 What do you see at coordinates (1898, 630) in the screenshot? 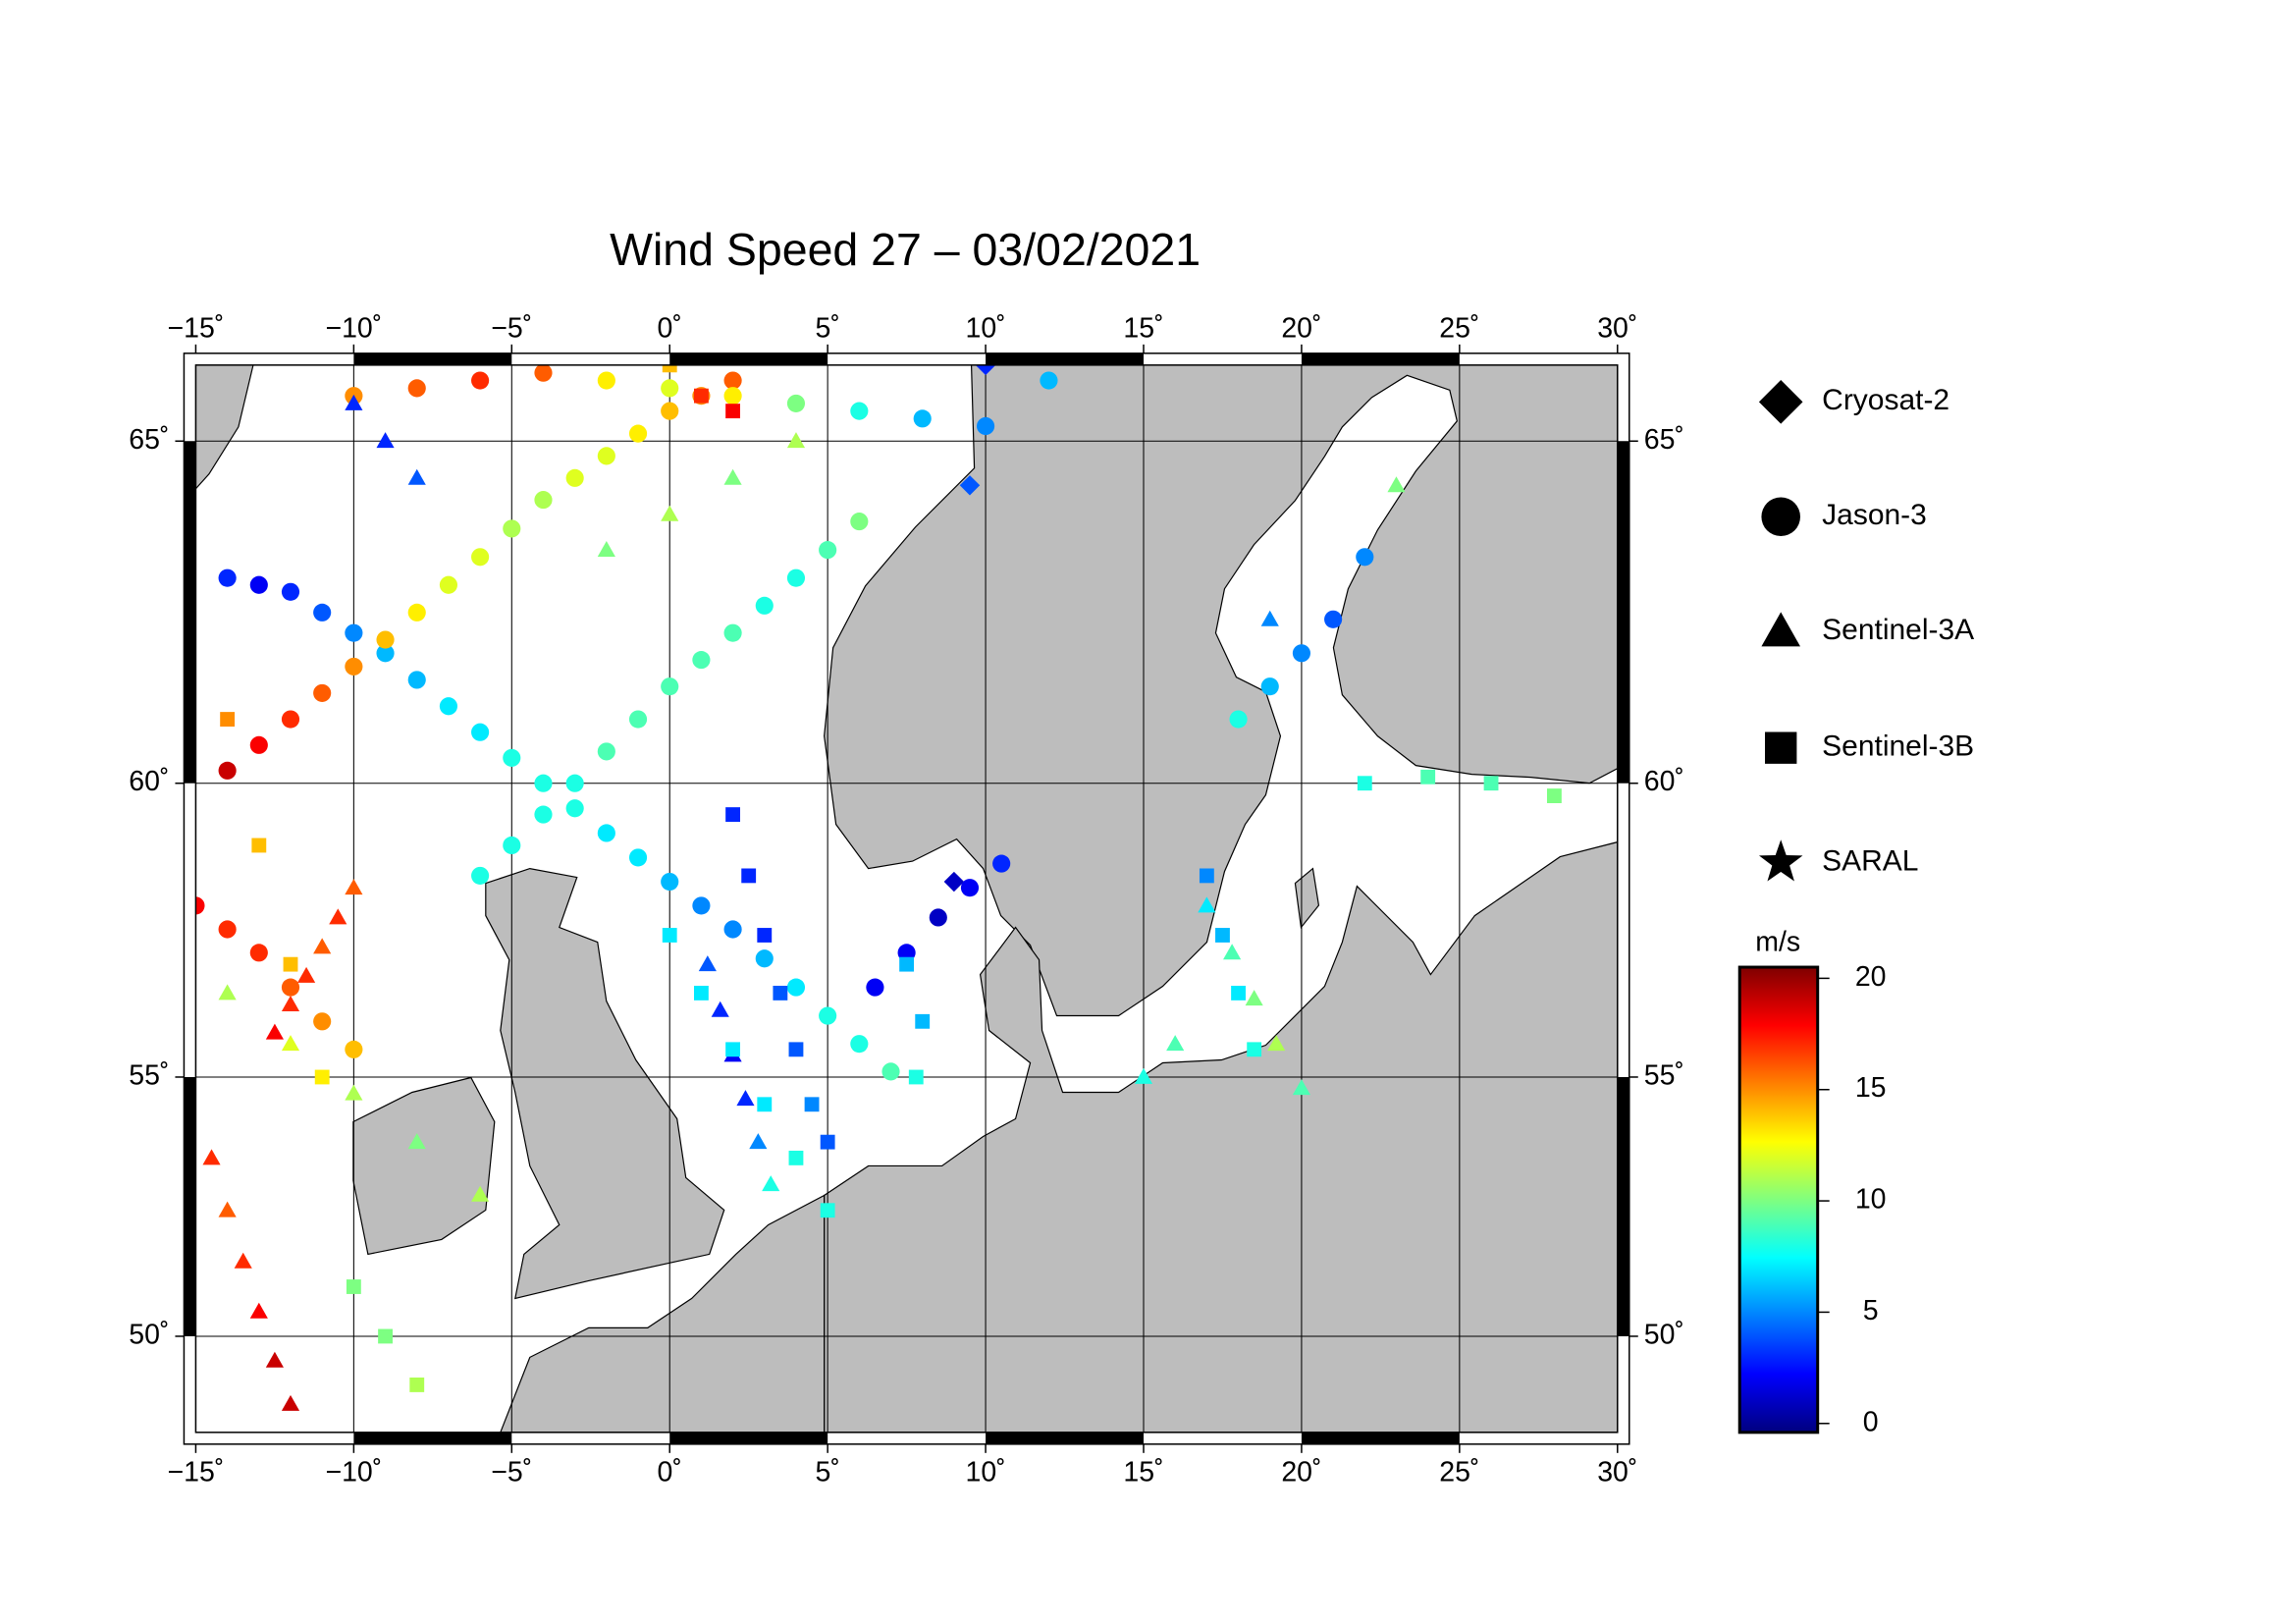
I see `legend-label: Sentinel-3A` at bounding box center [1898, 630].